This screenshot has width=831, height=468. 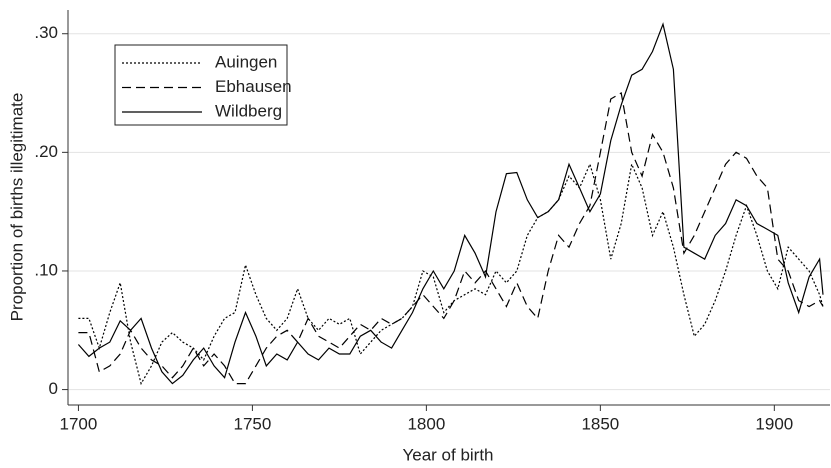 What do you see at coordinates (252, 423) in the screenshot?
I see `x-tick-label: 1750` at bounding box center [252, 423].